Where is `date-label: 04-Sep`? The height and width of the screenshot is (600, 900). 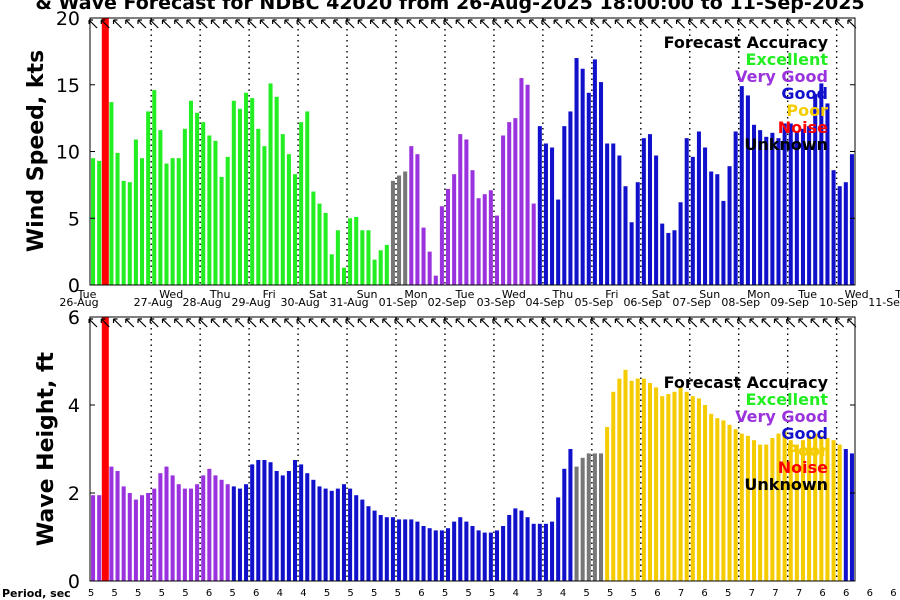
date-label: 04-Sep is located at coordinates (545, 302).